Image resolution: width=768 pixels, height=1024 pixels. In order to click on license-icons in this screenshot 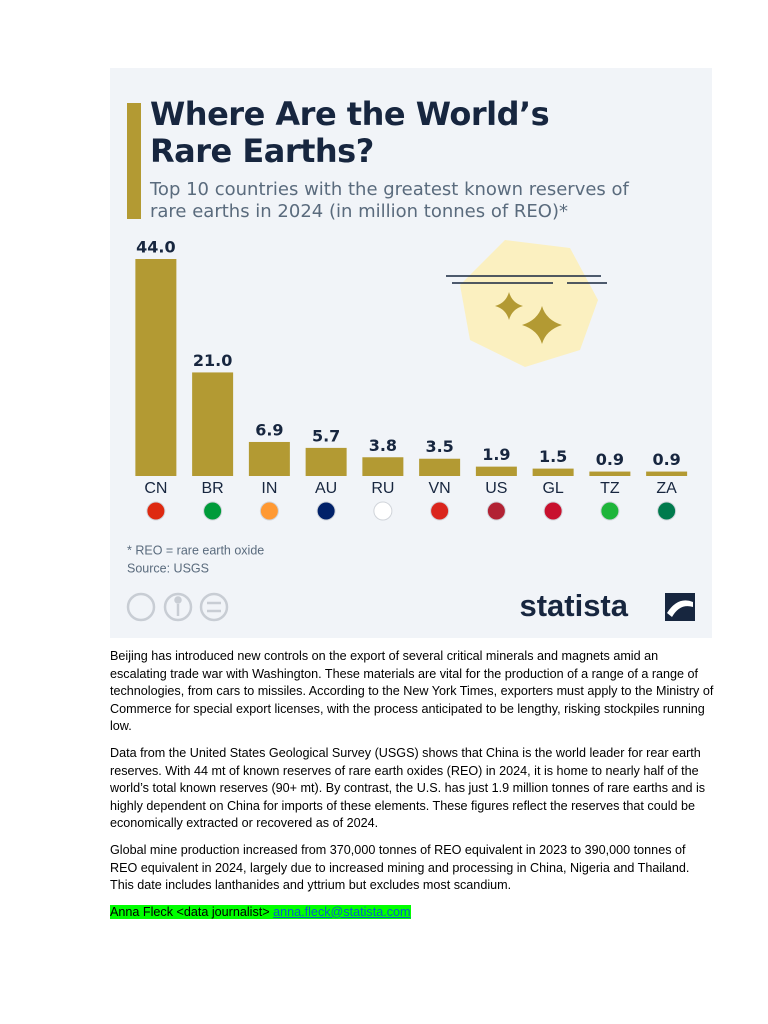, I will do `click(177, 607)`.